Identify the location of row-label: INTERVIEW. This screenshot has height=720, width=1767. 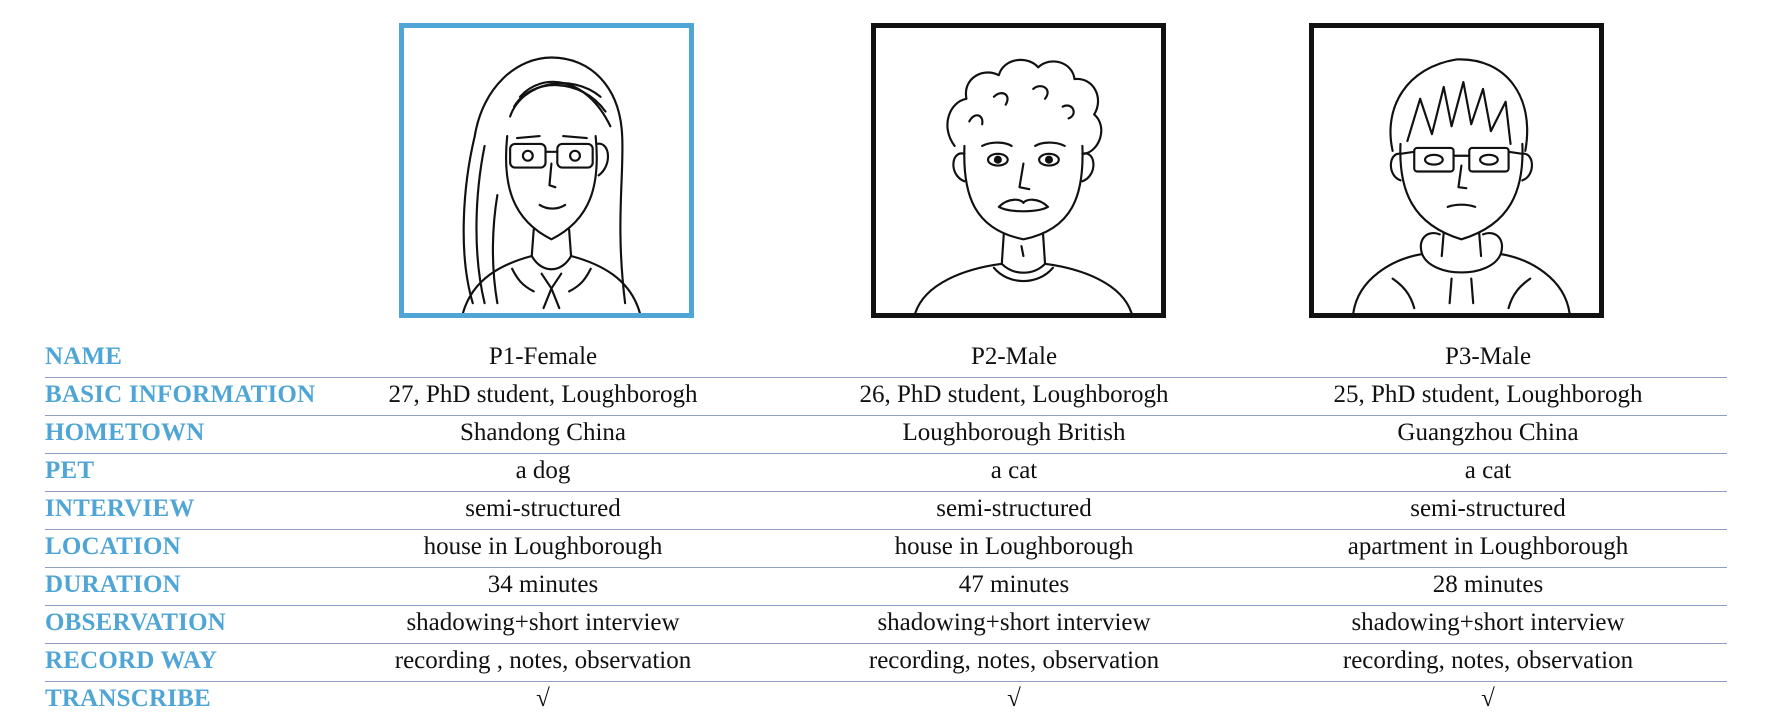
(120, 508).